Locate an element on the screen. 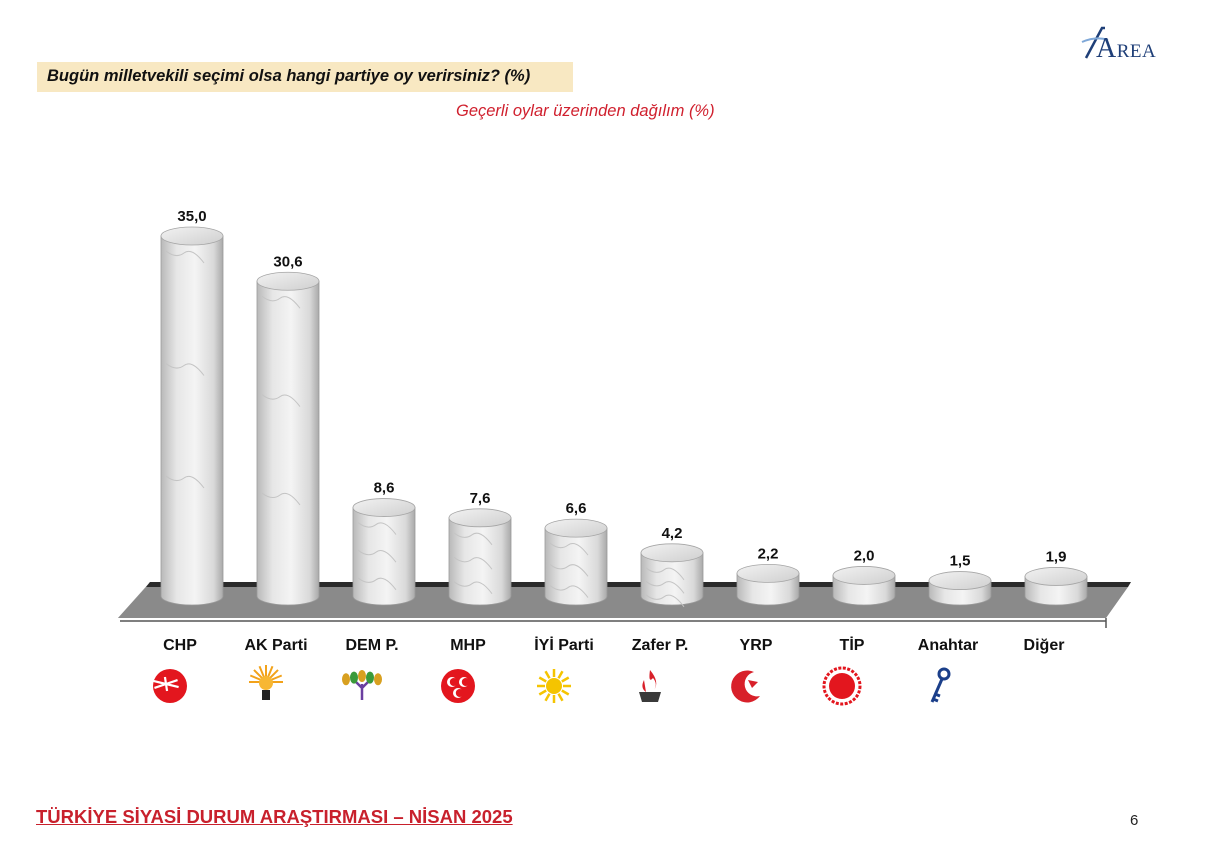 Image resolution: width=1221 pixels, height=847 pixels. tip-icon is located at coordinates (842, 686).